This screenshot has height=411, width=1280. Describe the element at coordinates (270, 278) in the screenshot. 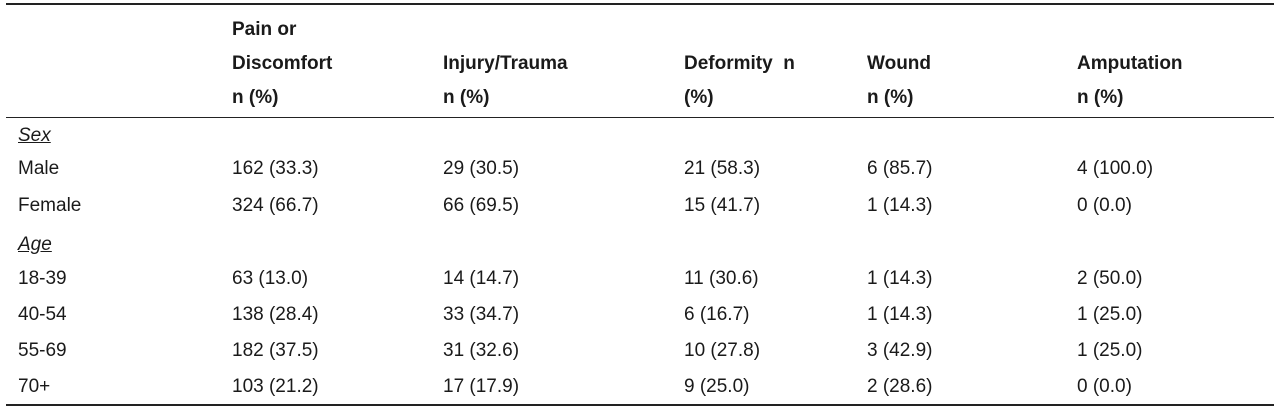

I see `cell-pain: 63 (13.0)` at that location.